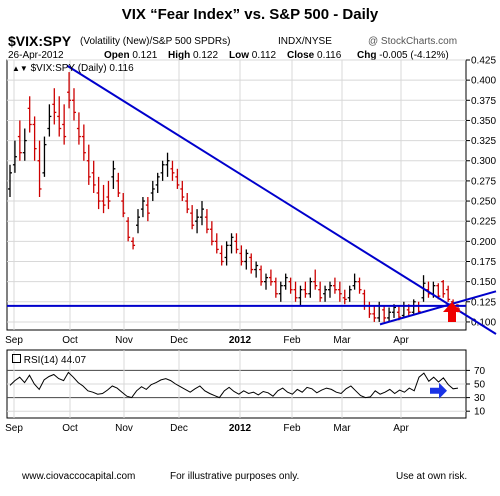  I want to click on rsi-ytick-label: 50, so click(480, 385).